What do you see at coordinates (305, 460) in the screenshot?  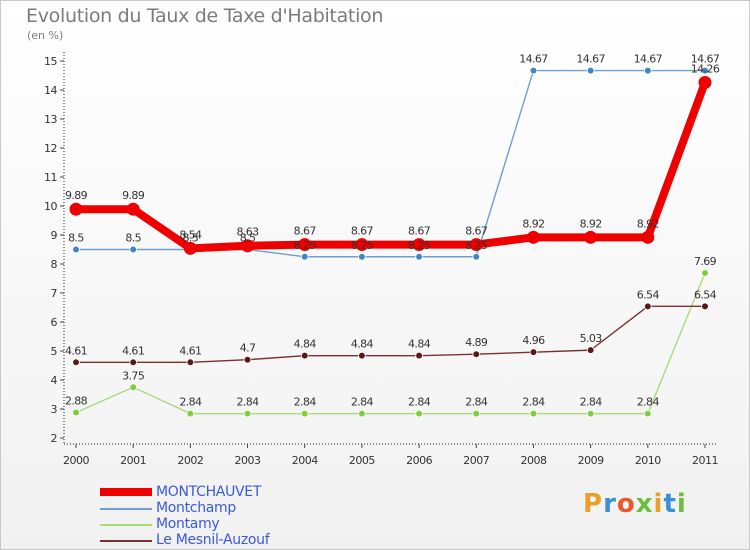 I see `x-tick-label: 2004` at bounding box center [305, 460].